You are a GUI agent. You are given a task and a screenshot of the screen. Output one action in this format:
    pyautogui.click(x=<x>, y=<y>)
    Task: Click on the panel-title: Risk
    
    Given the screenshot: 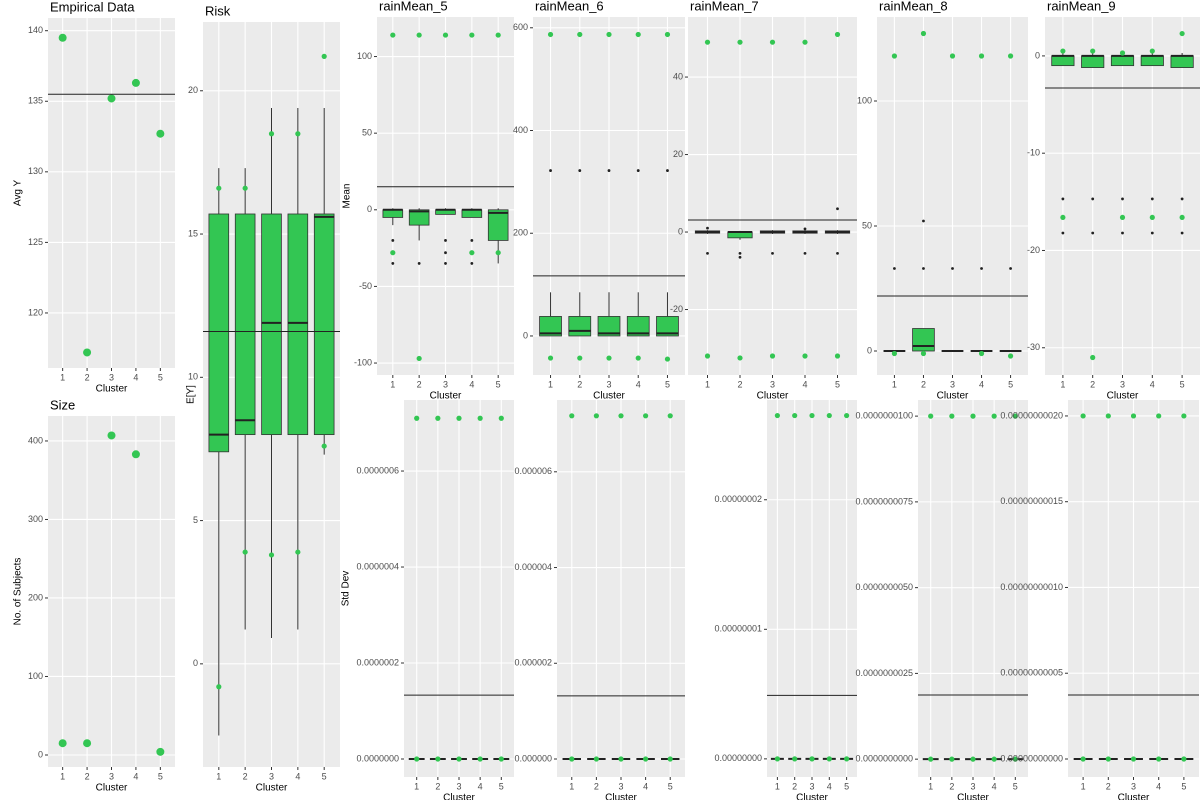 What is the action you would take?
    pyautogui.click(x=218, y=10)
    